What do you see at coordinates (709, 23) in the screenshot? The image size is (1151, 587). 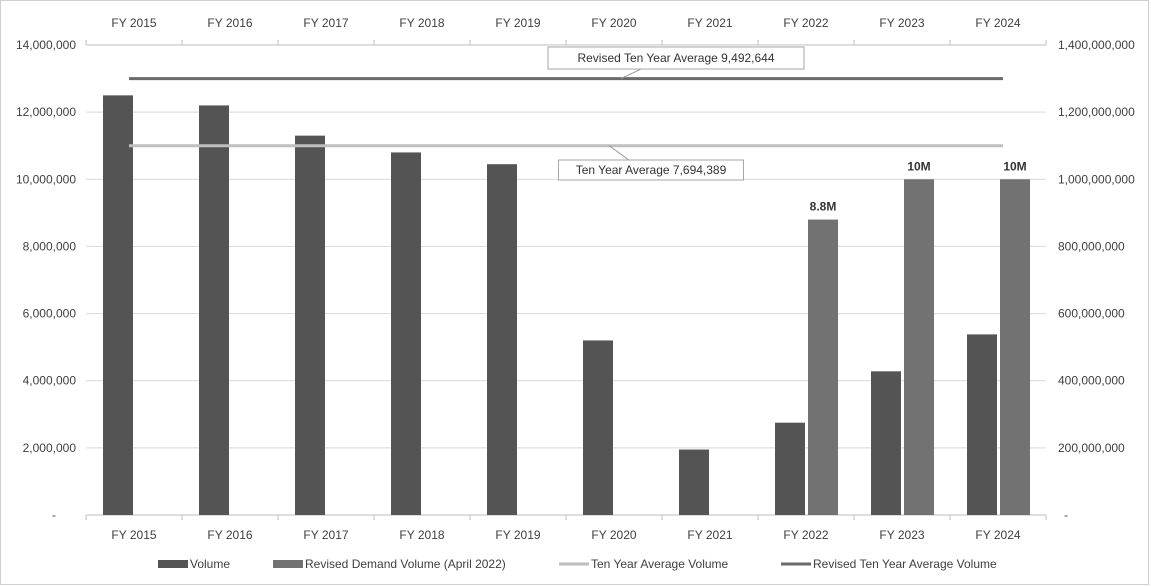 I see `x-axis-top-tick-label: FY 2021` at bounding box center [709, 23].